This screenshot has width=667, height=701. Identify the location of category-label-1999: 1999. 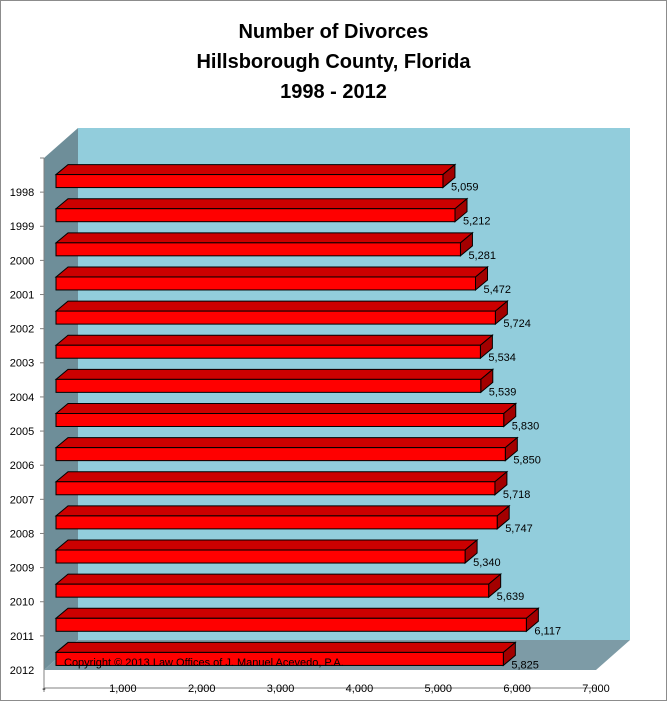
(22, 227).